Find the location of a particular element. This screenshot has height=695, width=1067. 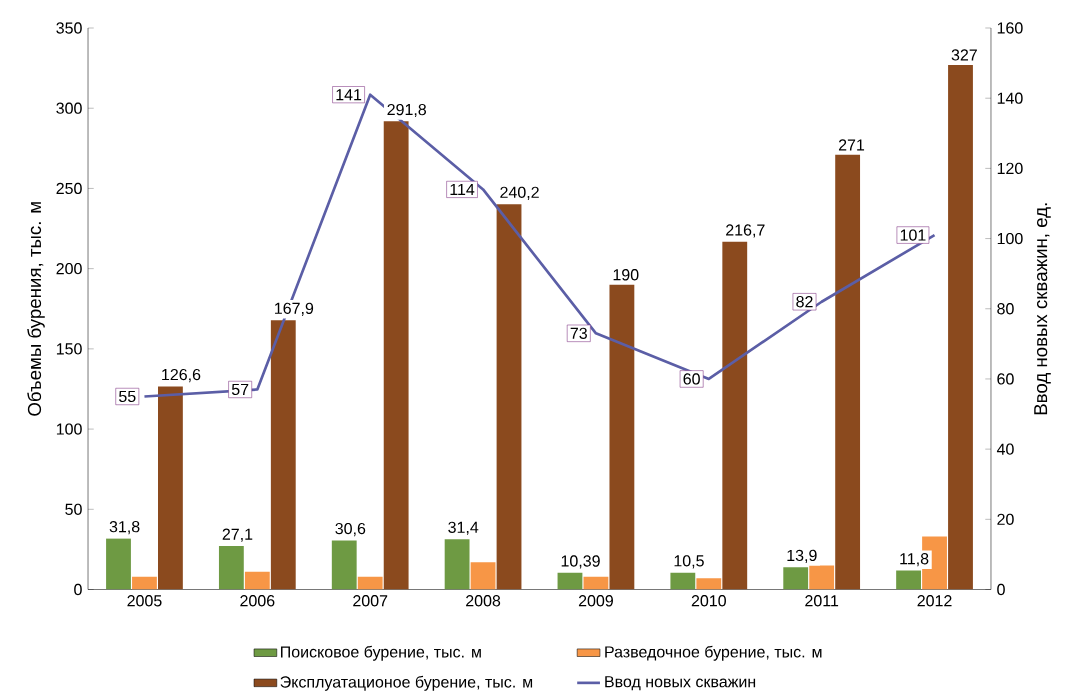

data-label: 55 is located at coordinates (127, 396).